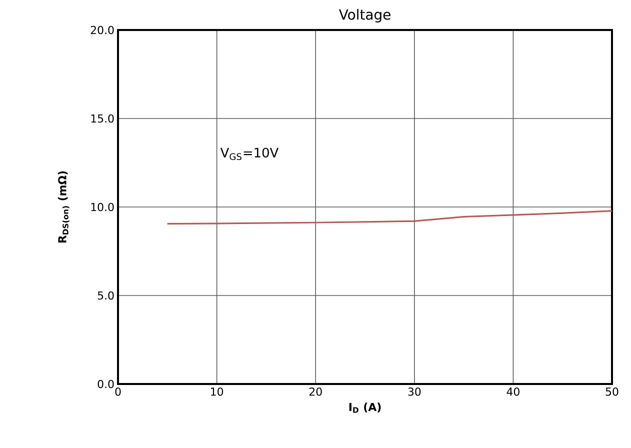 The width and height of the screenshot is (631, 448). Describe the element at coordinates (315, 392) in the screenshot. I see `x-tick-label: 20` at that location.